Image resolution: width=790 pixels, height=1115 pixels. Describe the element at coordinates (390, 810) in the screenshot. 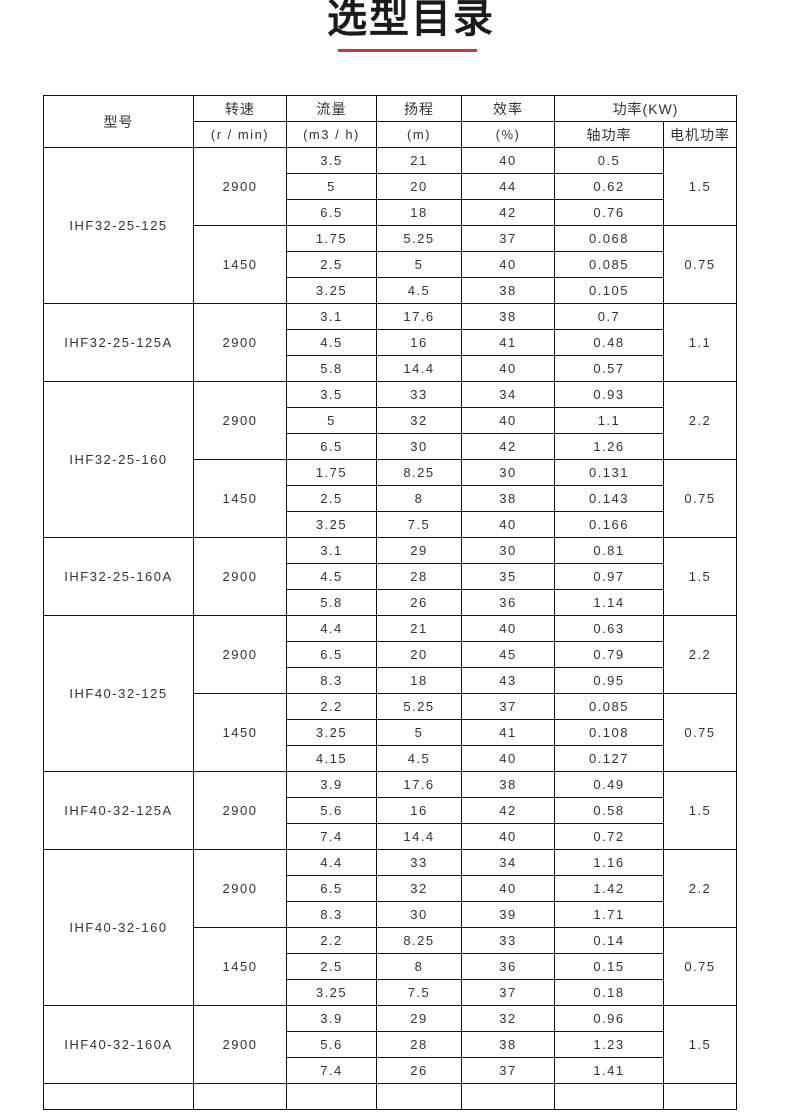

I see `table-row: 5.6 16 42 0.58` at that location.